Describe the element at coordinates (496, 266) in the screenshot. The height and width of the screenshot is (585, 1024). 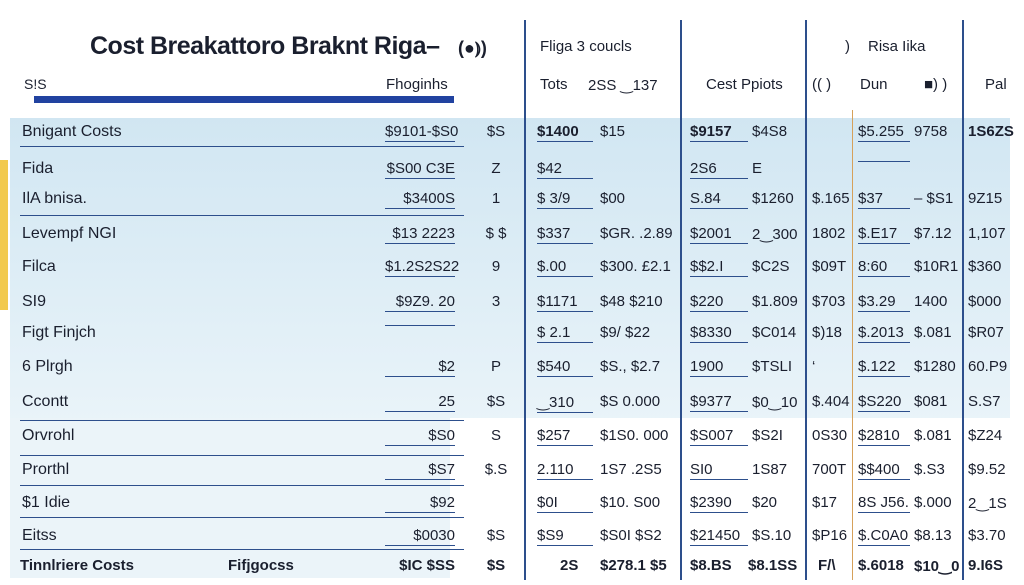
I see `cell-c2: 9` at that location.